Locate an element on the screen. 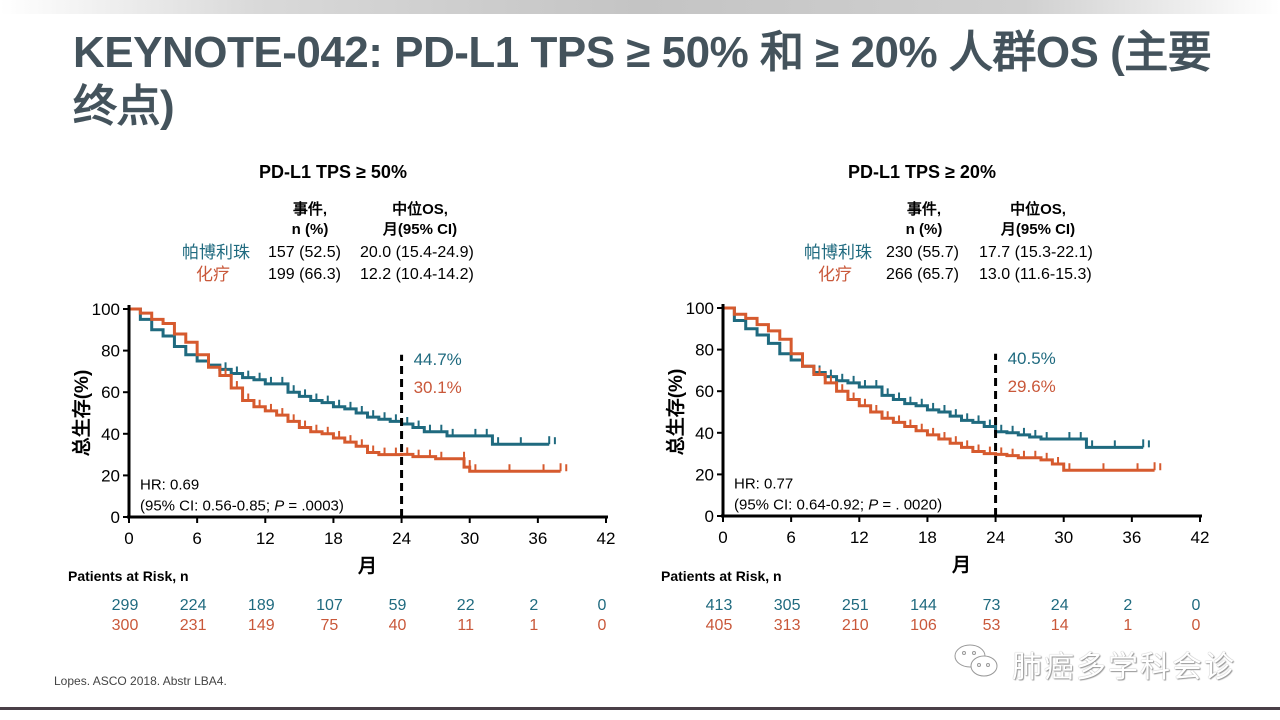  x-axis-label: 月 is located at coordinates (367, 566).